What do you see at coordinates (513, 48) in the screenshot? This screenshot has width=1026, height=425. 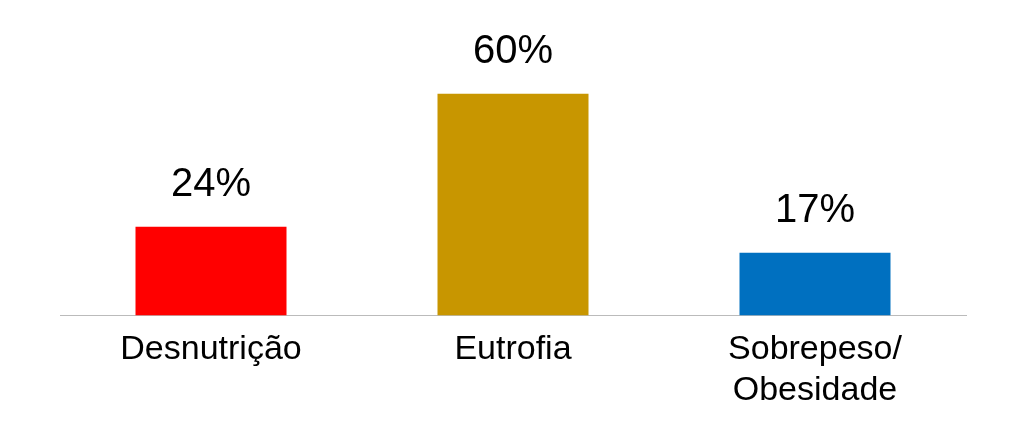 I see `data-label: 60%` at bounding box center [513, 48].